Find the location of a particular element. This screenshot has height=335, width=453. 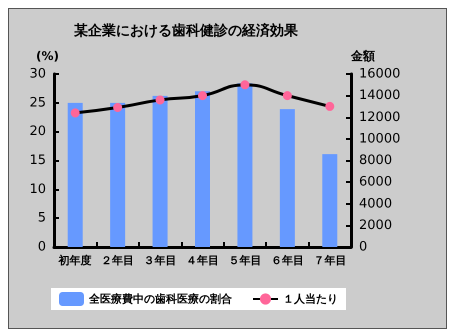

x-tick-label: ７年目 is located at coordinates (329, 260).